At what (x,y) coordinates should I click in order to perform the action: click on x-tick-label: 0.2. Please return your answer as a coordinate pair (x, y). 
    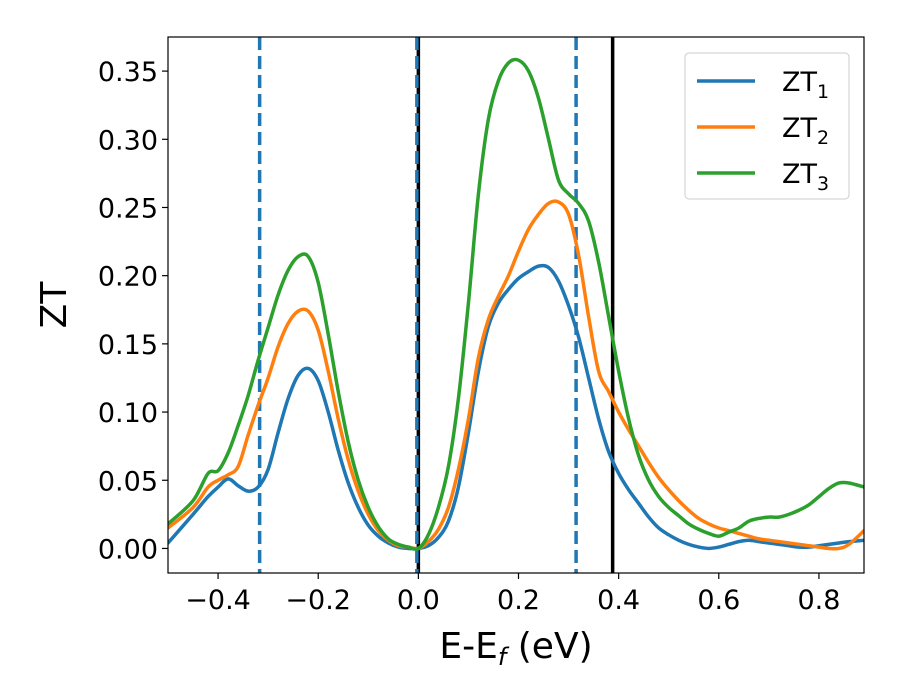
    Looking at the image, I should click on (518, 600).